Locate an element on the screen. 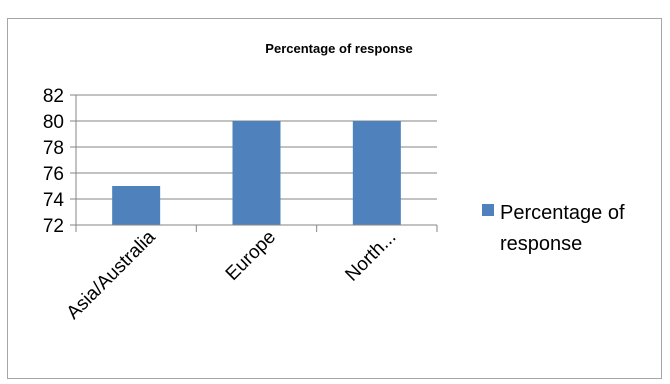 The width and height of the screenshot is (670, 384). y-tick-labels: 72 74 76 78 80 82 is located at coordinates (54, 161).